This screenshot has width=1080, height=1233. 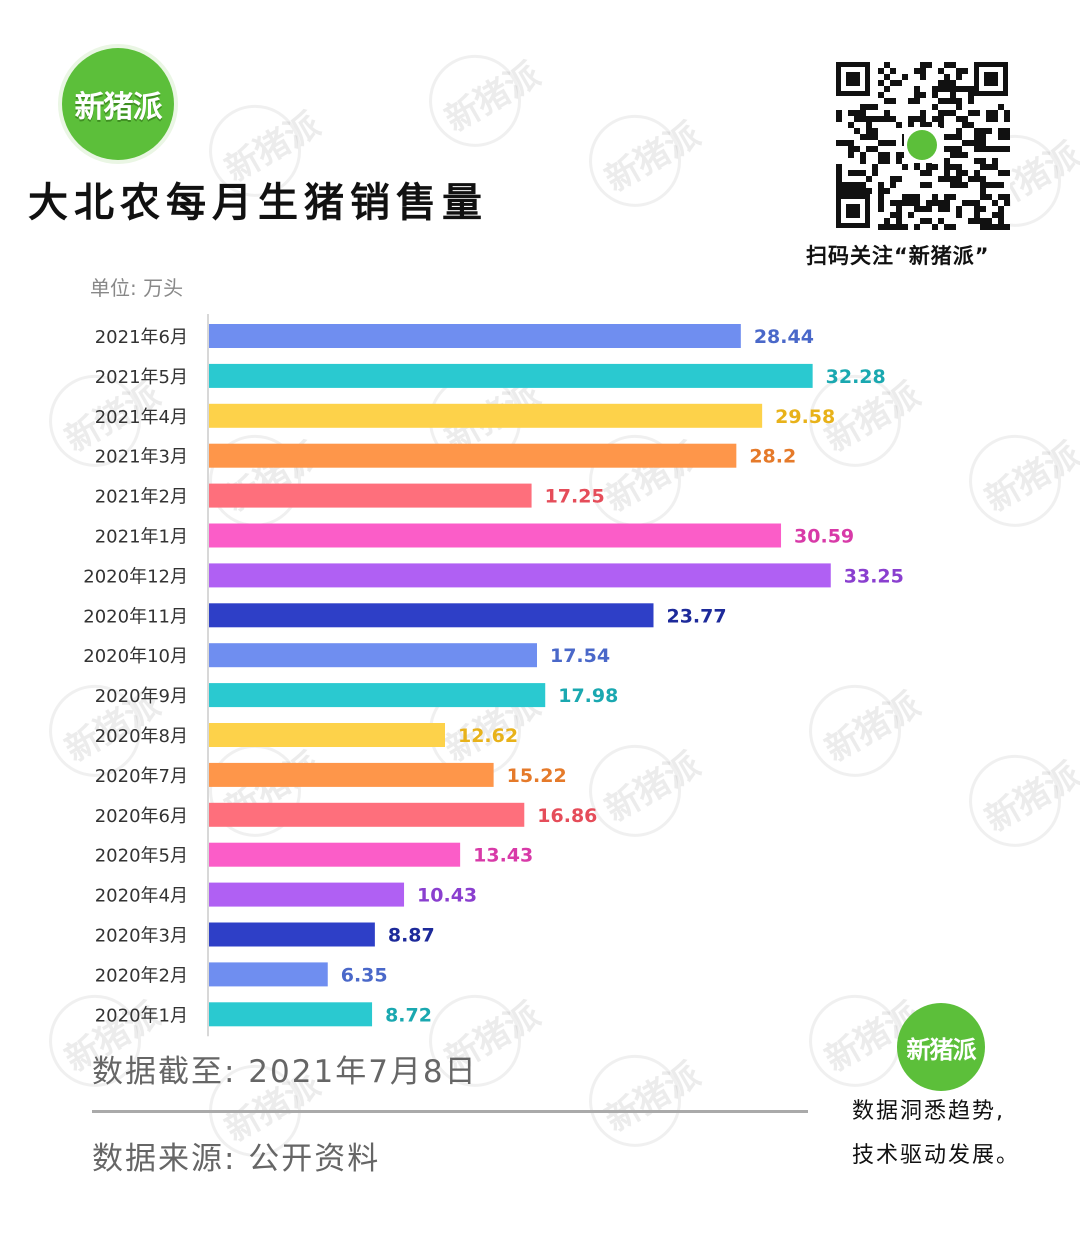 What do you see at coordinates (874, 576) in the screenshot?
I see `value-label: 33.25` at bounding box center [874, 576].